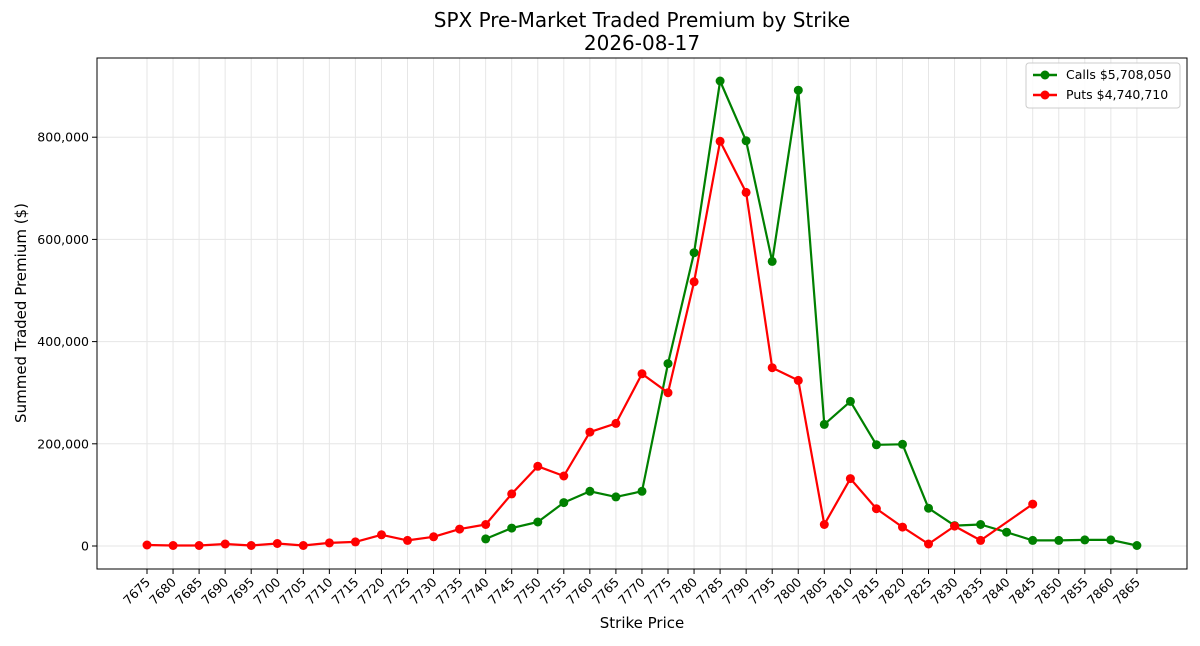 Image resolution: width=1200 pixels, height=646 pixels. What do you see at coordinates (449, 591) in the screenshot?
I see `x-tick-label: 7735` at bounding box center [449, 591].